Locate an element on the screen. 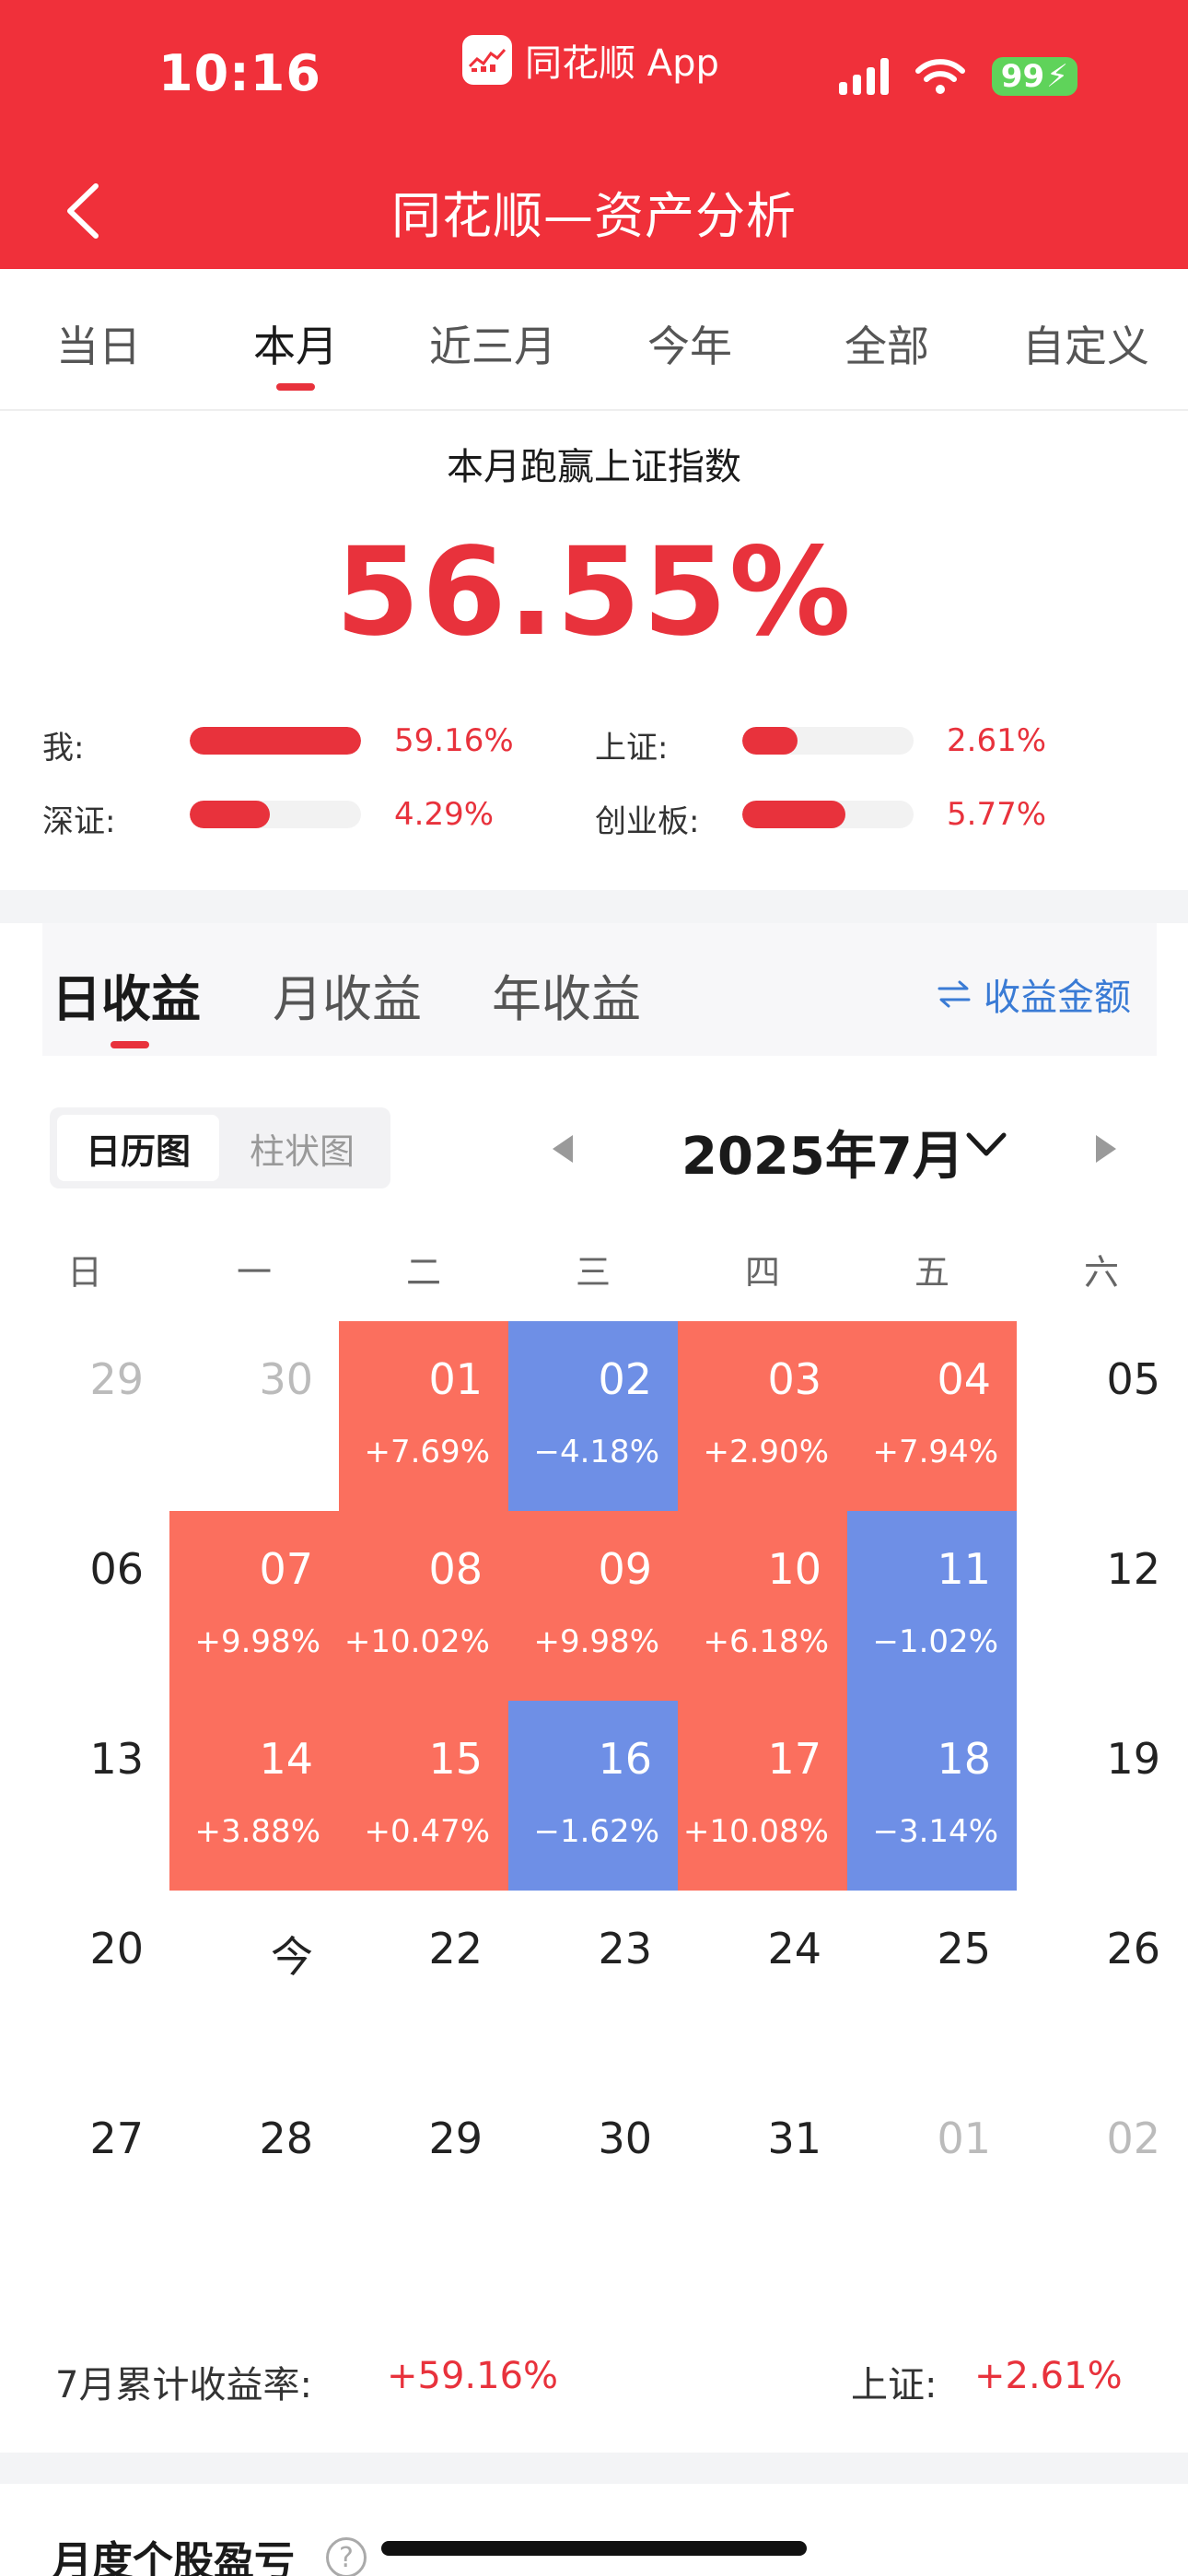  calendar-day-number: 17 is located at coordinates (794, 1759).